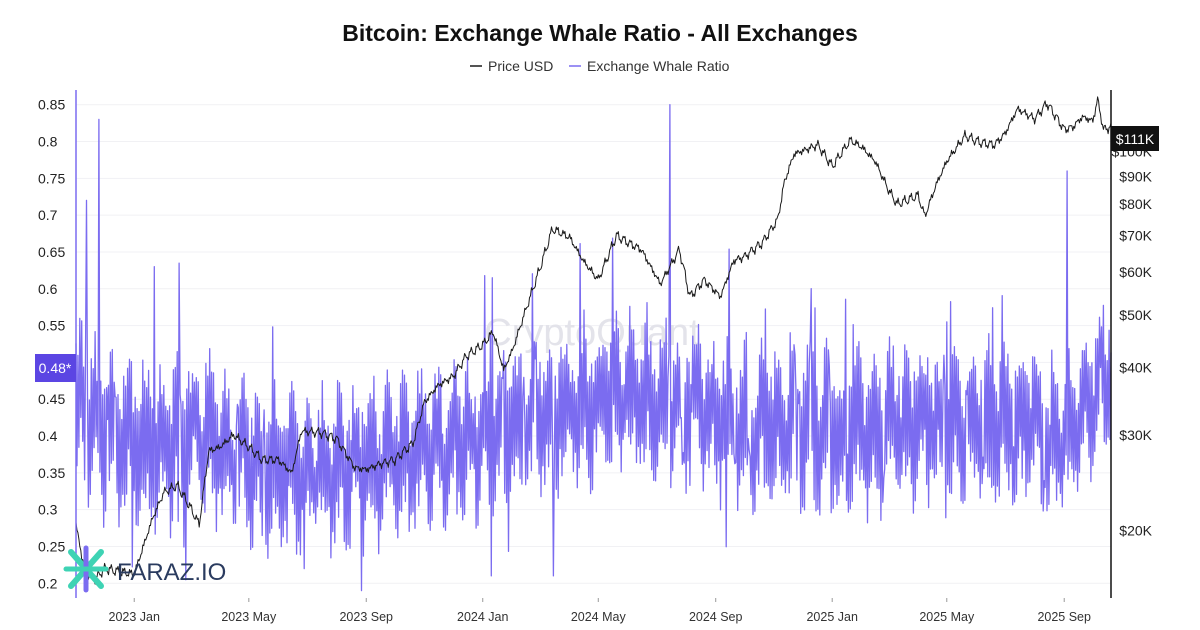 The height and width of the screenshot is (630, 1200). I want to click on current-price-marker: $111K, so click(1135, 138).